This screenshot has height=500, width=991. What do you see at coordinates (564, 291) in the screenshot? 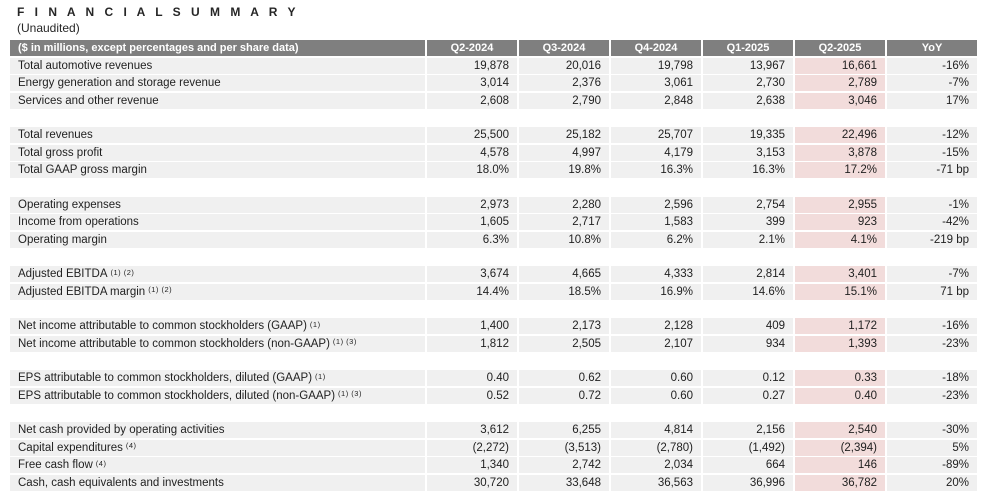
I see `value-cell: 18.5%` at bounding box center [564, 291].